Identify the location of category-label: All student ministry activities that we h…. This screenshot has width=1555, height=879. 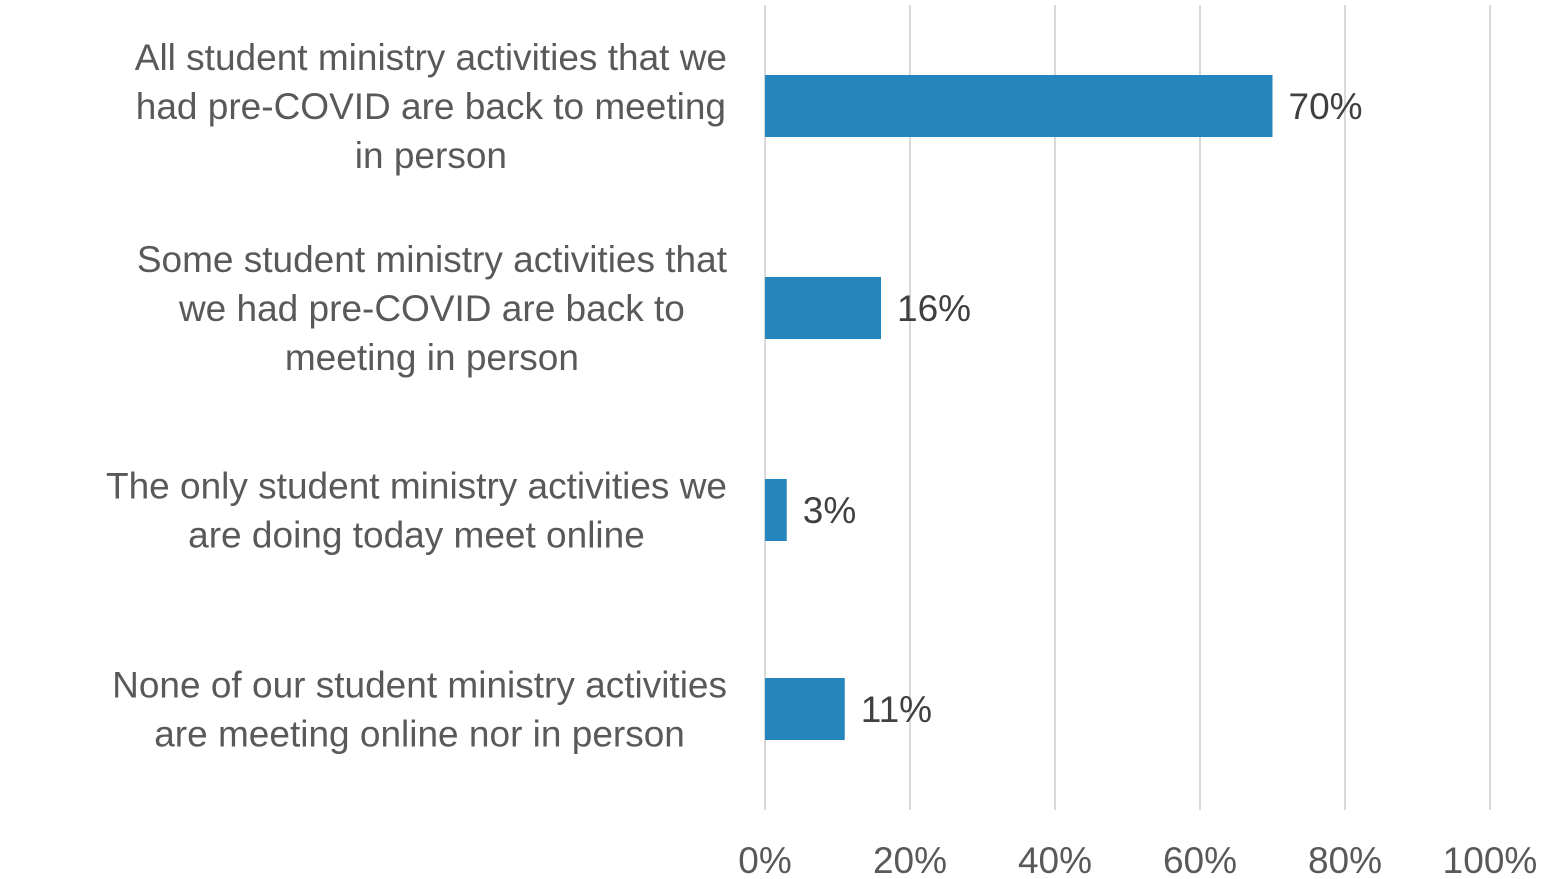
(431, 106).